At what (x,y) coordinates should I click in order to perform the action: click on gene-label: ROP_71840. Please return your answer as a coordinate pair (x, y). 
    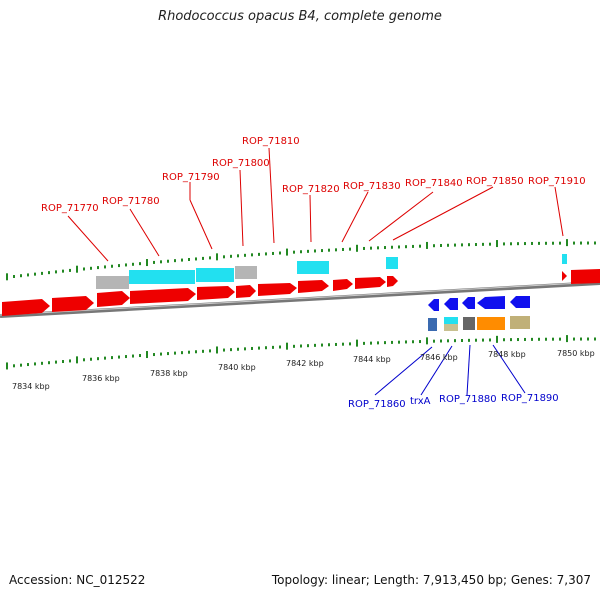
    Looking at the image, I should click on (434, 183).